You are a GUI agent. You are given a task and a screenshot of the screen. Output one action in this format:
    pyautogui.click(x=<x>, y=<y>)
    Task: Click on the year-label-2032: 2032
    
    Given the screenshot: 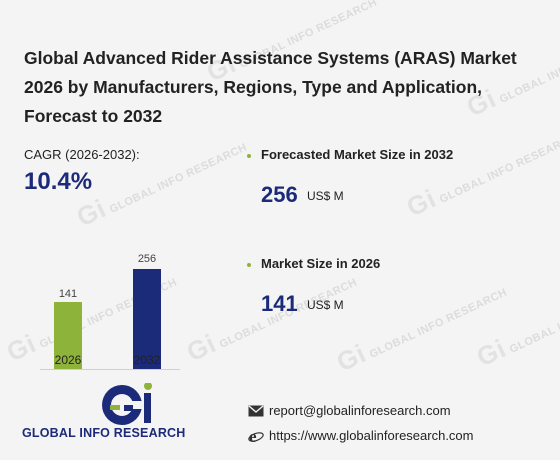 What is the action you would take?
    pyautogui.click(x=147, y=360)
    